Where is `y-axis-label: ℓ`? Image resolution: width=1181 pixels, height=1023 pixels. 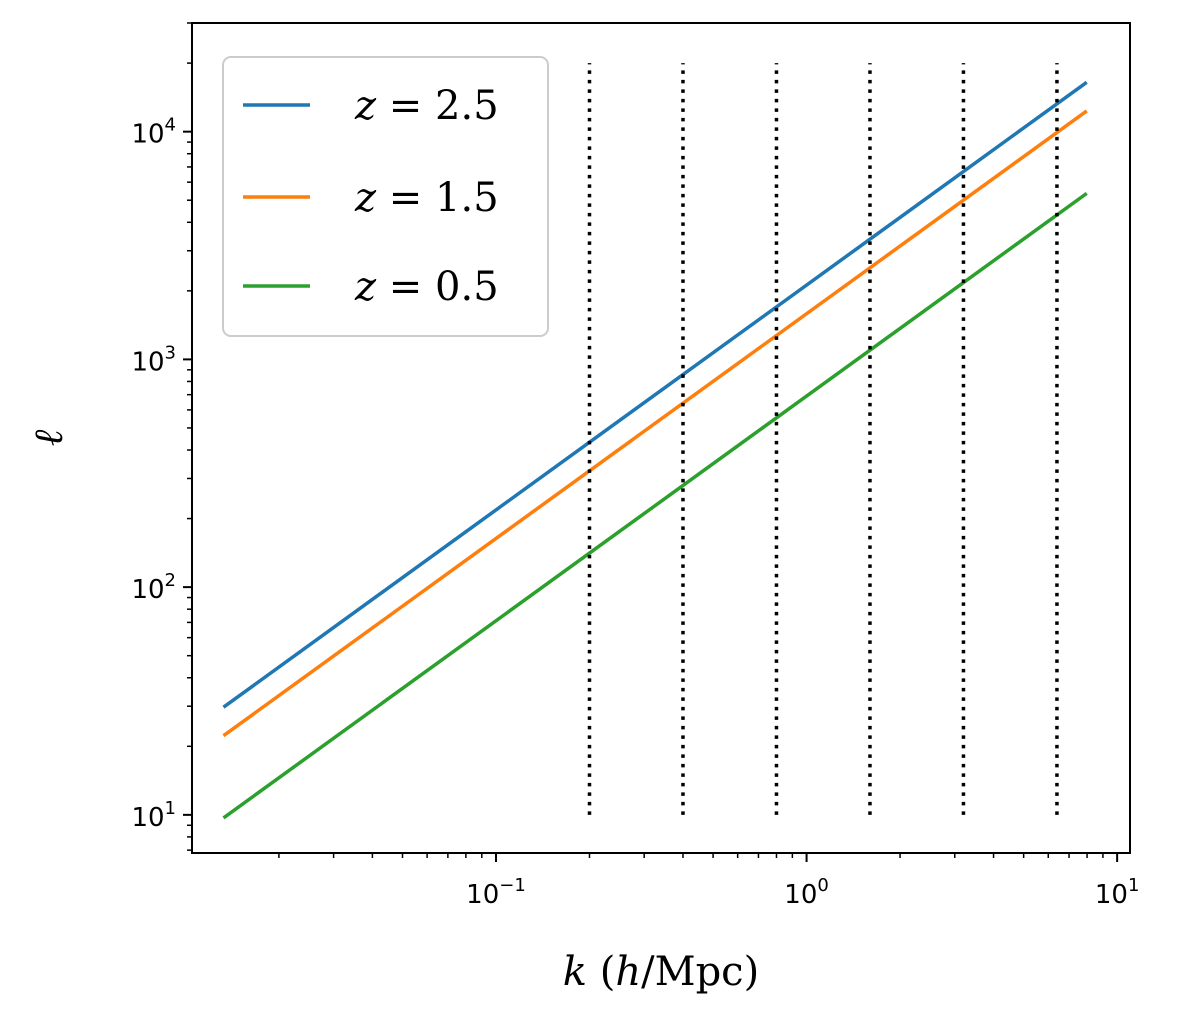
y-axis-label: ℓ is located at coordinates (49, 437).